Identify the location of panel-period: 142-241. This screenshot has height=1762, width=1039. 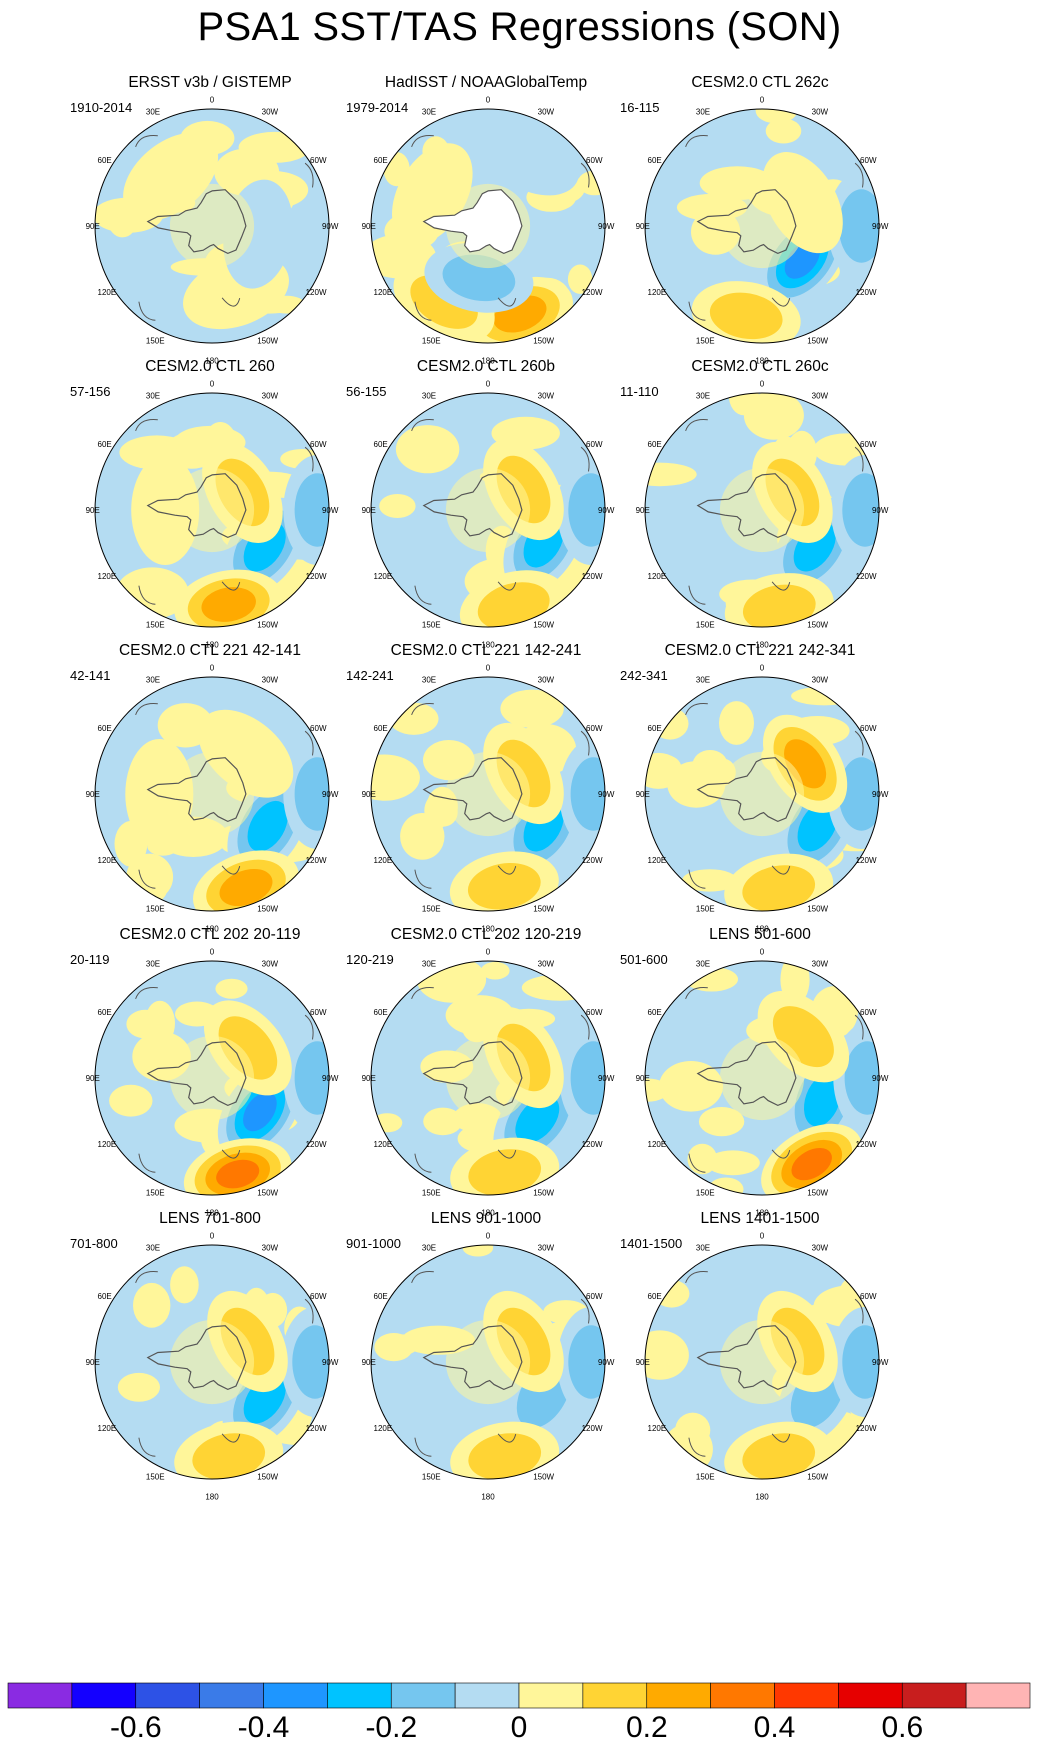
(370, 675).